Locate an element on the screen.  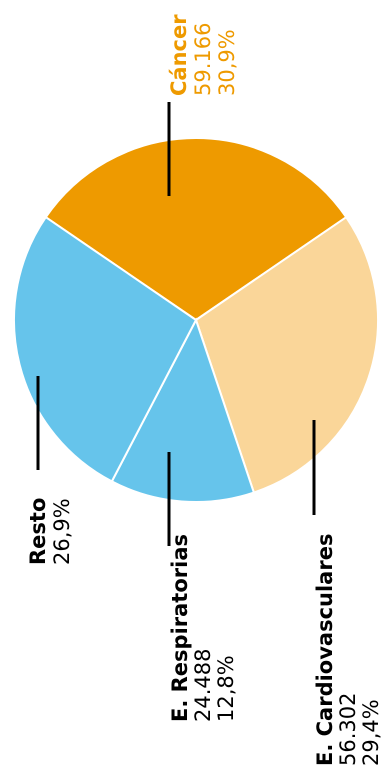
slice-respiratorias is located at coordinates (183, 410).